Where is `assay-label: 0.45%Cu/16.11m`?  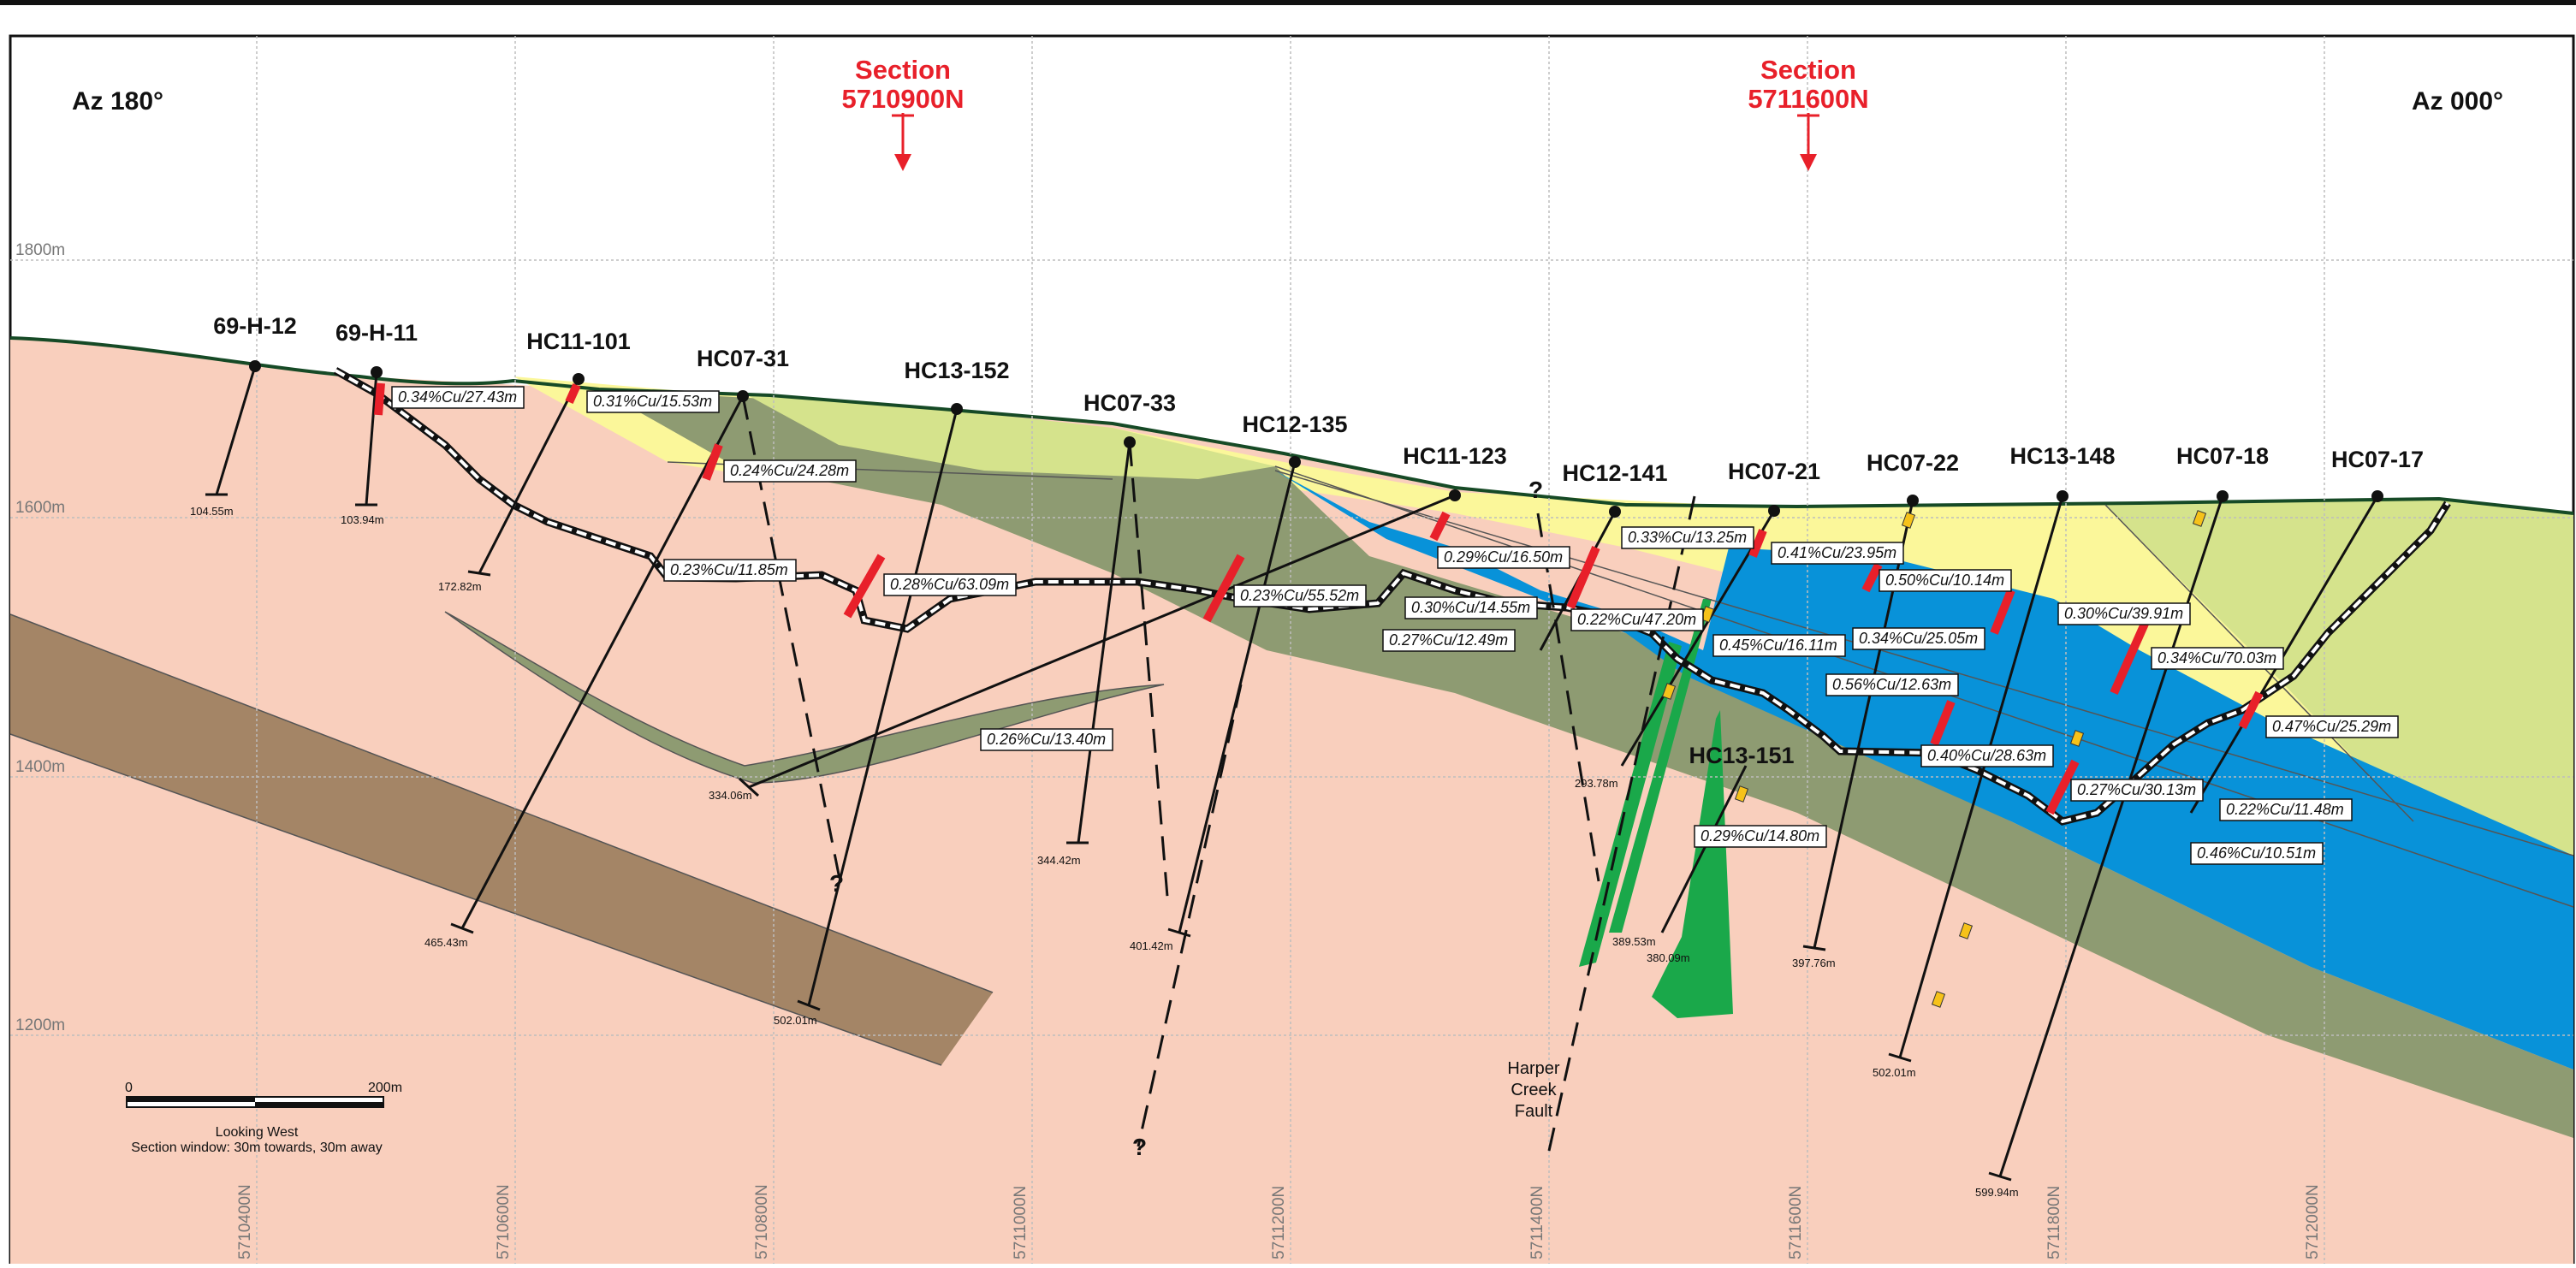
assay-label: 0.45%Cu/16.11m is located at coordinates (1778, 645).